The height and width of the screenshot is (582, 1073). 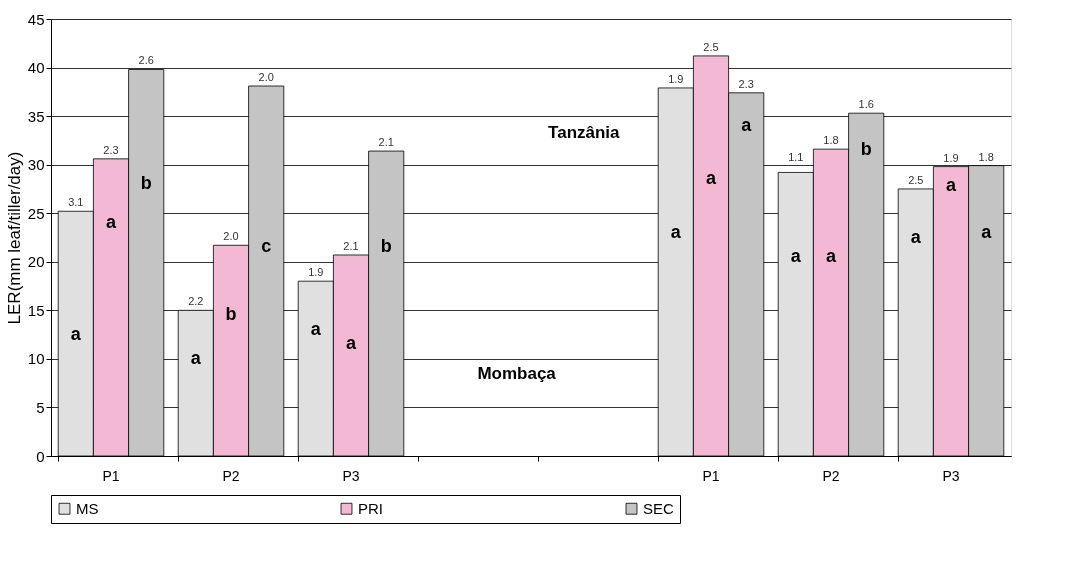 I want to click on annotation: Tanzânia, so click(x=584, y=132).